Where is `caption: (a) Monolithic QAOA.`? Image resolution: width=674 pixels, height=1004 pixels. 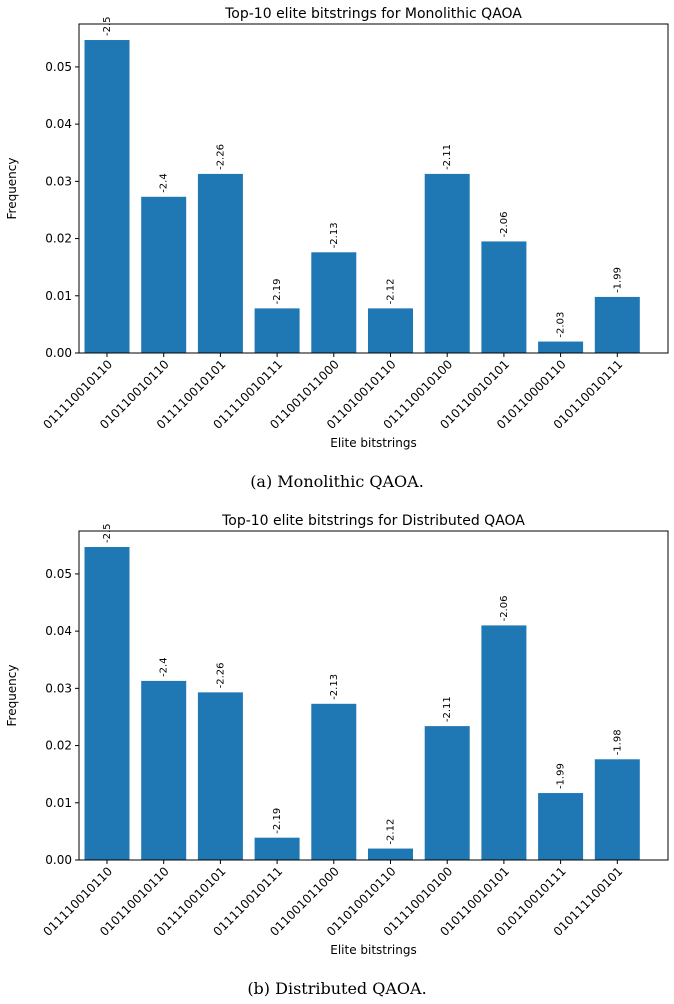 caption: (a) Monolithic QAOA. is located at coordinates (337, 481).